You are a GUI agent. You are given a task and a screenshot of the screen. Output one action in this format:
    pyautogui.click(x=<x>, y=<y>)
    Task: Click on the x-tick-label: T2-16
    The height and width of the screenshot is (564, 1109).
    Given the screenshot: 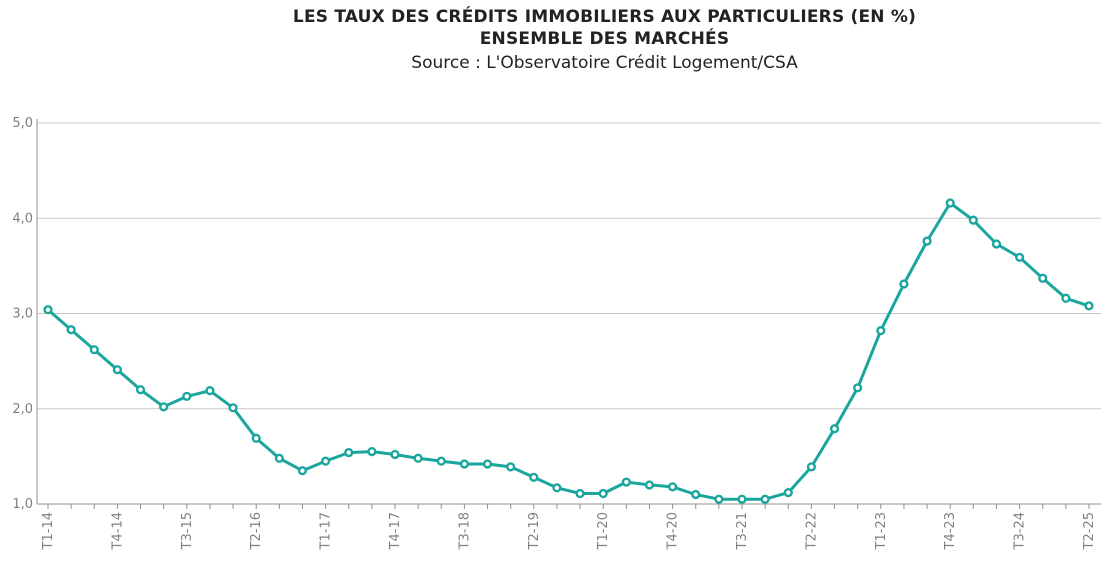 What is the action you would take?
    pyautogui.click(x=256, y=531)
    